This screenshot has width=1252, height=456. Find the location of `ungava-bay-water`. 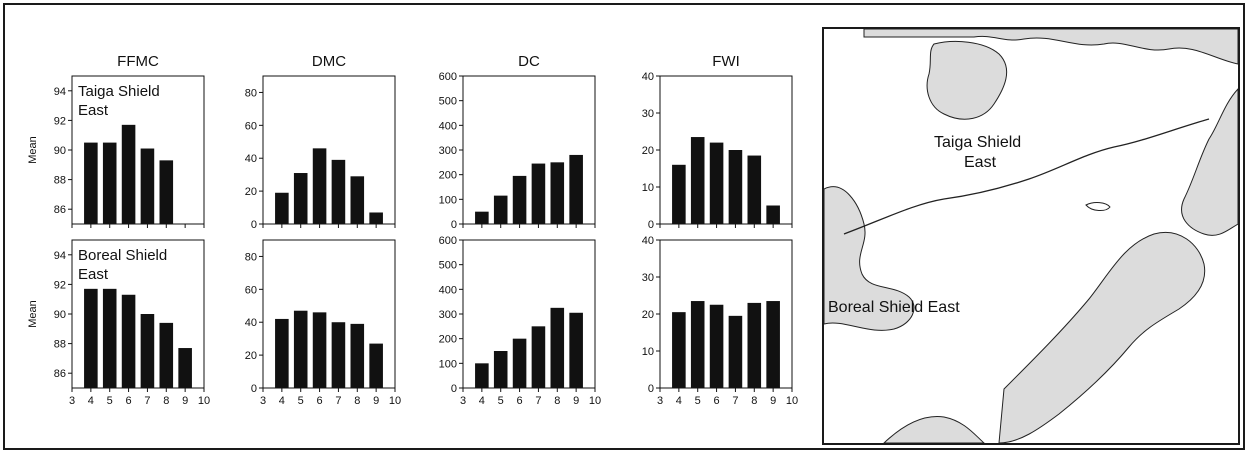

ungava-bay-water is located at coordinates (967, 80).